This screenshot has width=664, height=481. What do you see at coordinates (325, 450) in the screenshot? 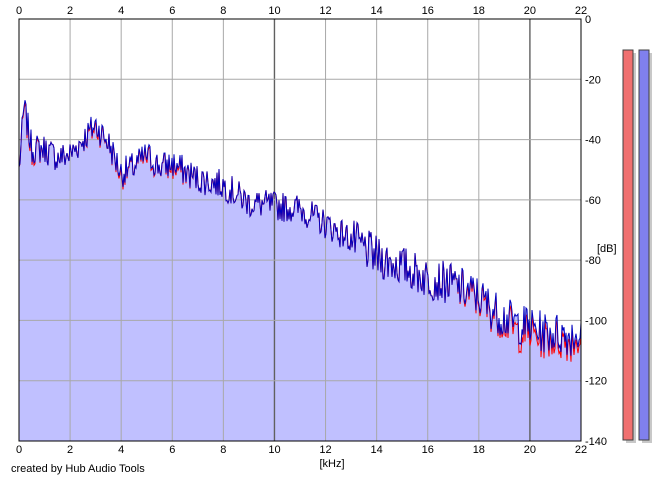
I see `x-tick-label-bottom: 12` at bounding box center [325, 450].